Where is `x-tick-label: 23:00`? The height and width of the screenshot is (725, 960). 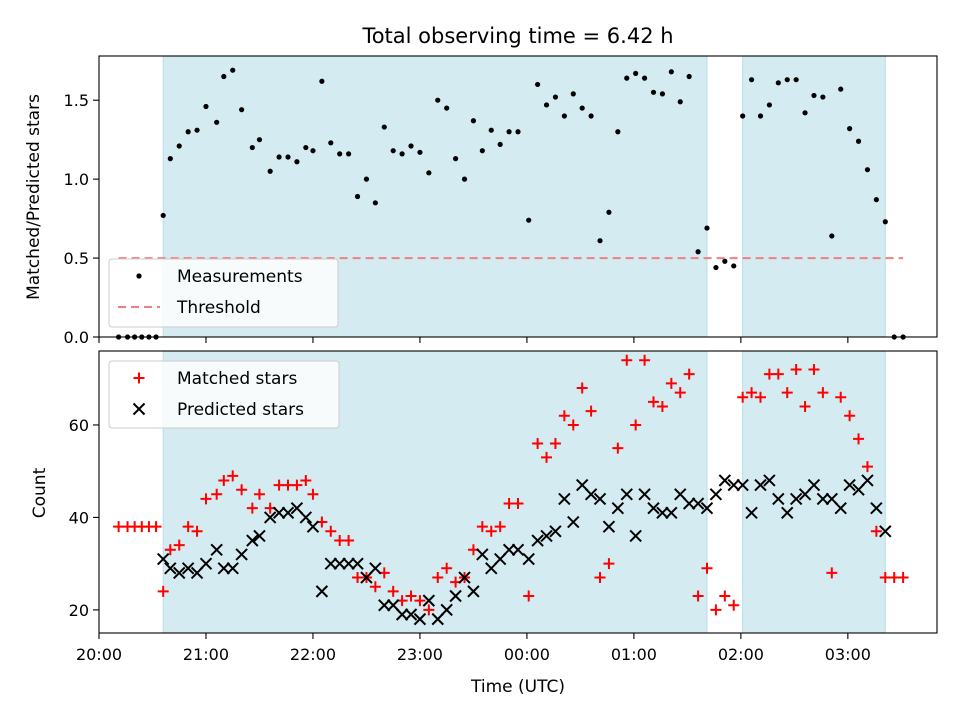
x-tick-label: 23:00 is located at coordinates (420, 654).